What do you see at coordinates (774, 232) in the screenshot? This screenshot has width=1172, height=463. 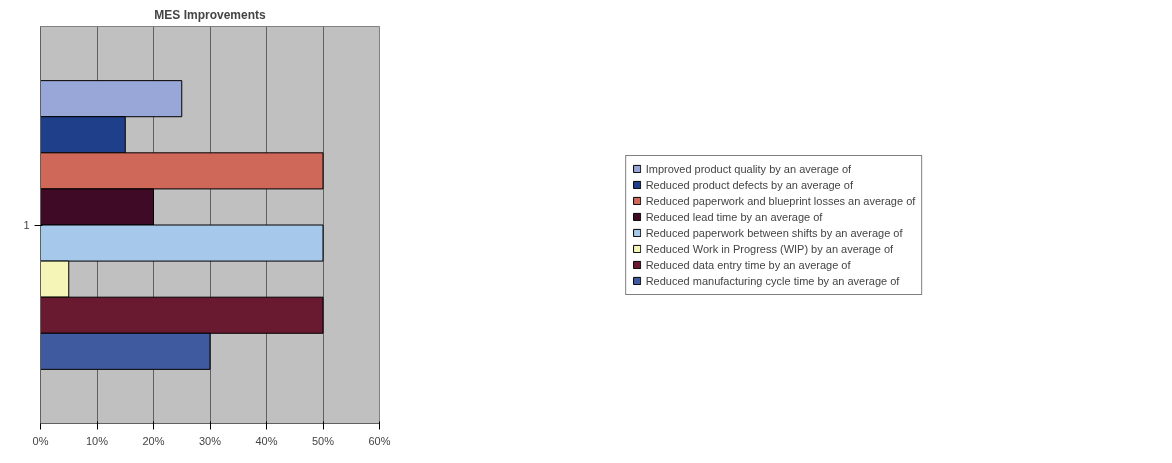 I see `legend-label: Reduced paperwork between shifts by an average of` at bounding box center [774, 232].